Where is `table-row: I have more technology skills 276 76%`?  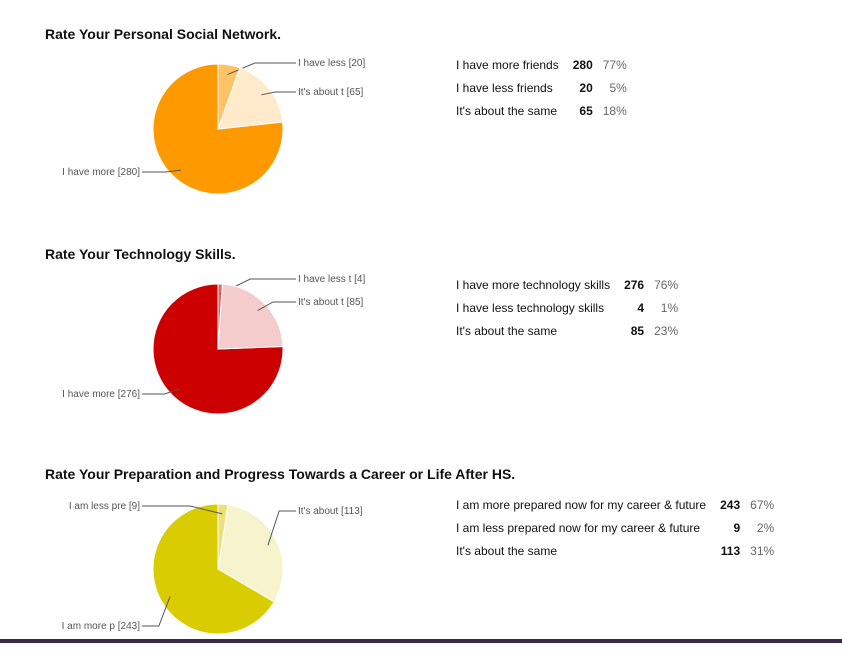 table-row: I have more technology skills 276 76% is located at coordinates (567, 284).